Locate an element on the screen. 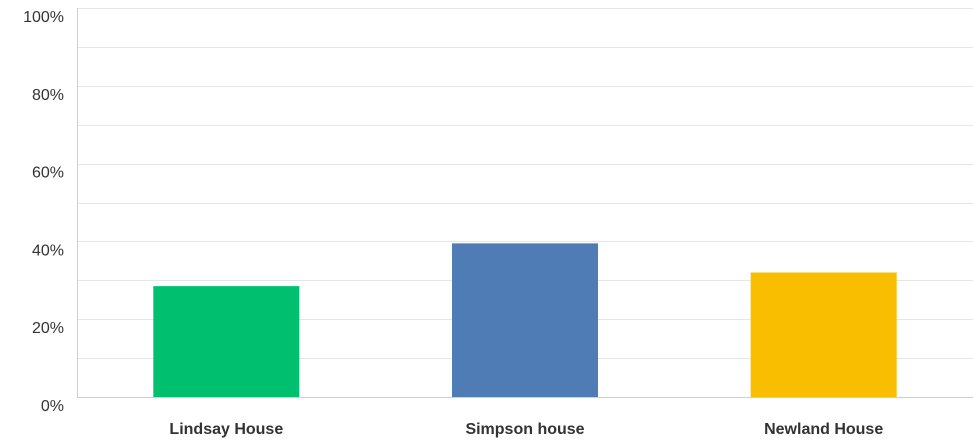 The image size is (973, 445). y-tick-label: 100% is located at coordinates (43, 17).